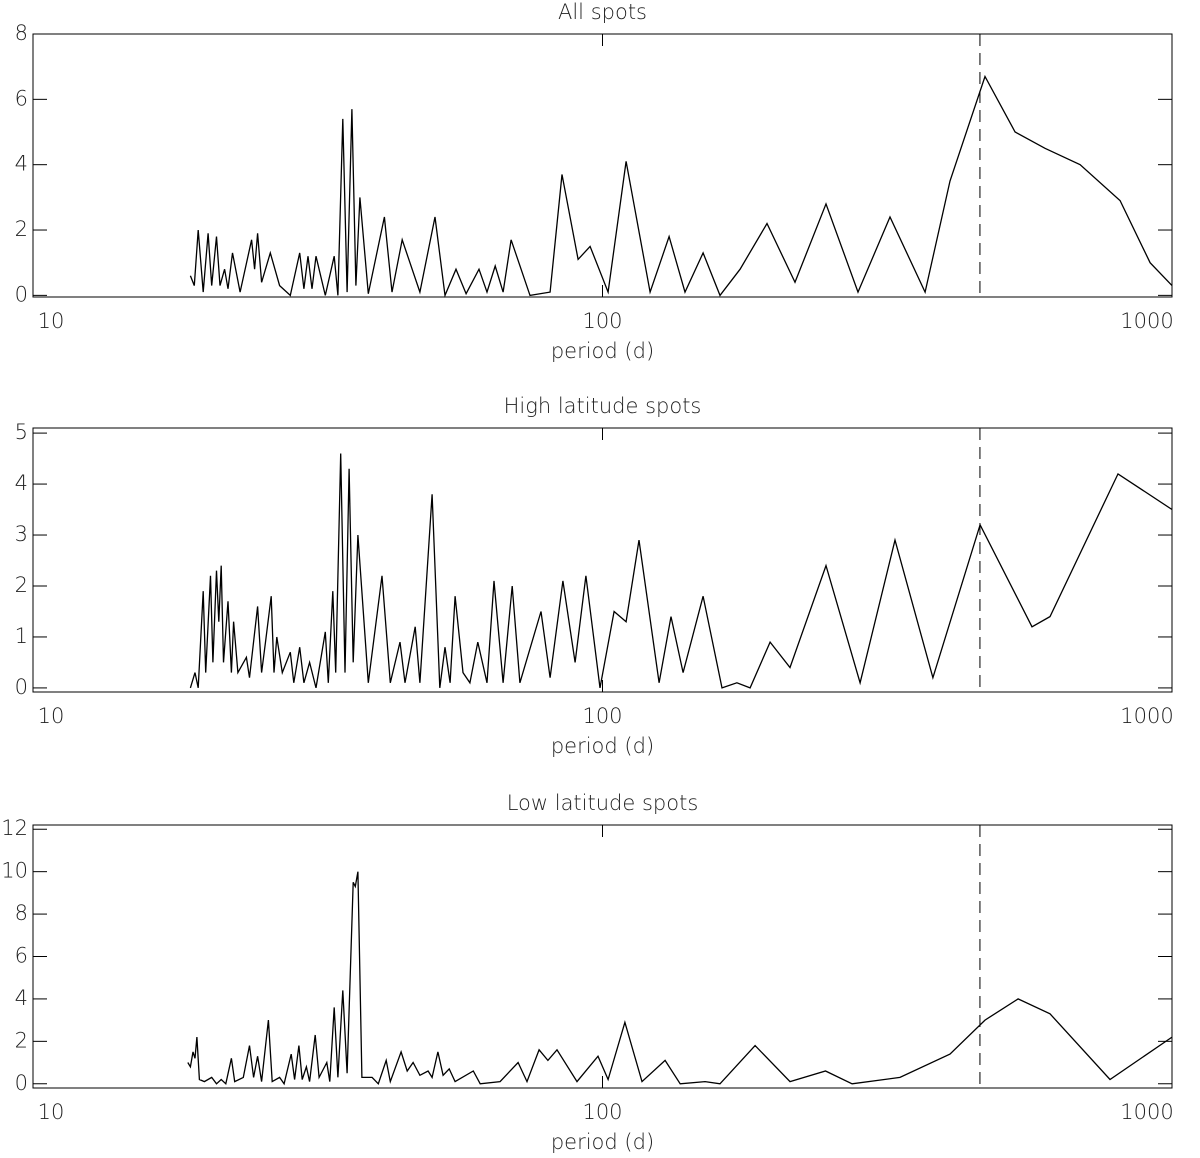  What do you see at coordinates (21, 432) in the screenshot?
I see `y-tick-label: 5` at bounding box center [21, 432].